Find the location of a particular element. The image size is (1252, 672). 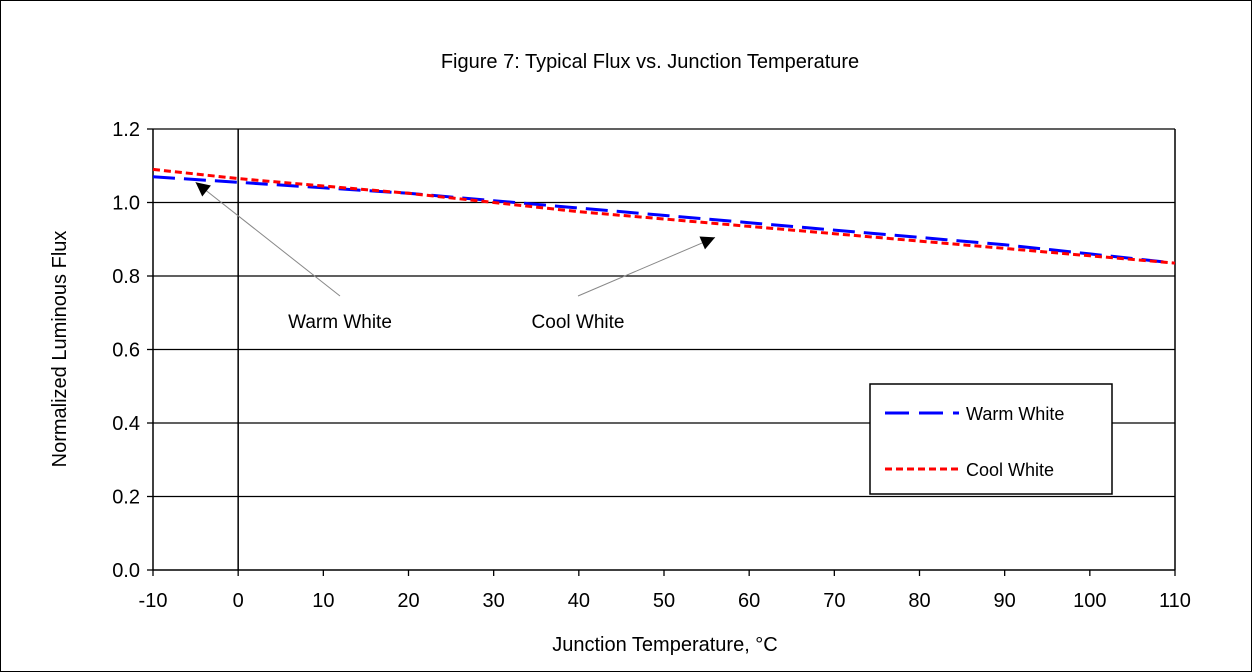

annotation-label-1: Cool White is located at coordinates (578, 322).